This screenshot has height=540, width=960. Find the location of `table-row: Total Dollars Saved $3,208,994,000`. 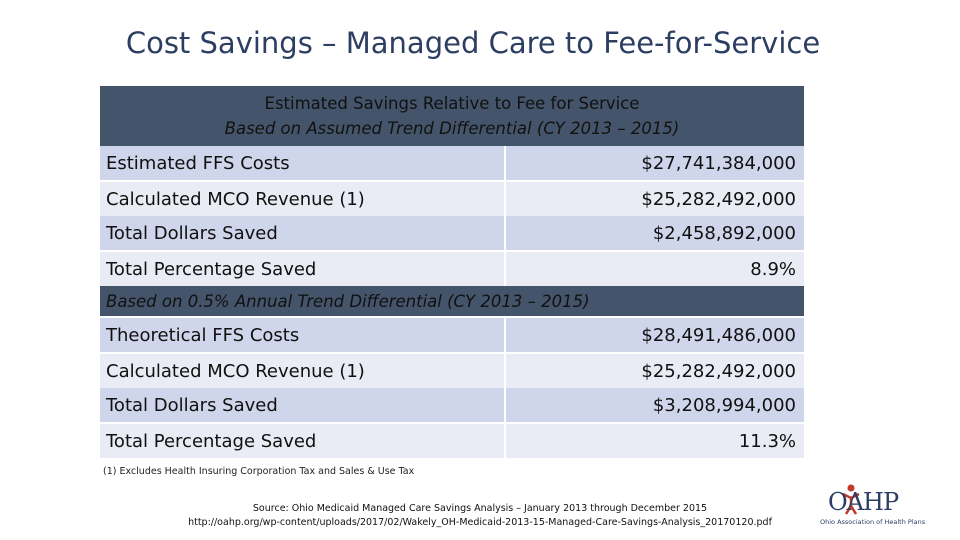

table-row: Total Dollars Saved $3,208,994,000 is located at coordinates (452, 405).